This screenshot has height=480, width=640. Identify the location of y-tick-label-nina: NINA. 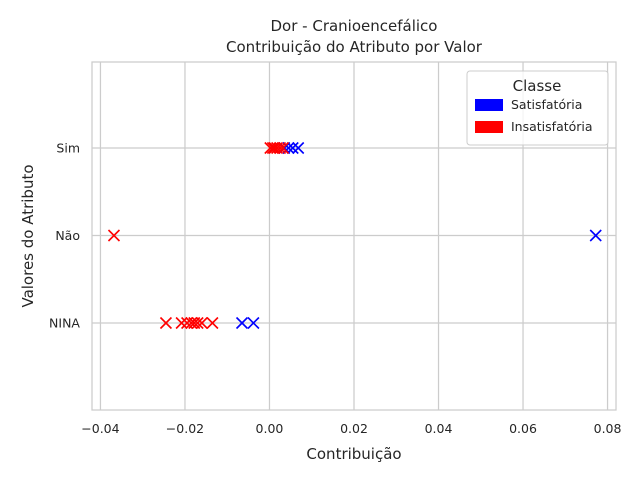
(64, 323).